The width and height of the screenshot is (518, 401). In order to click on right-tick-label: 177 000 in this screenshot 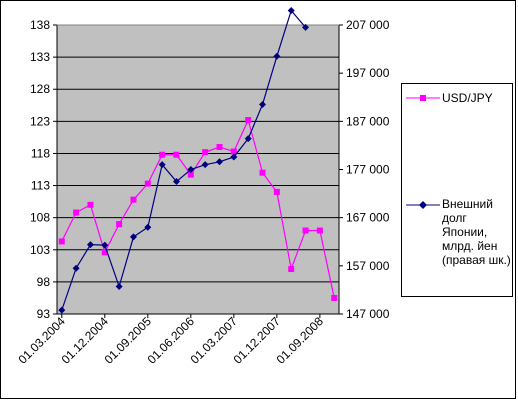, I will do `click(368, 170)`.